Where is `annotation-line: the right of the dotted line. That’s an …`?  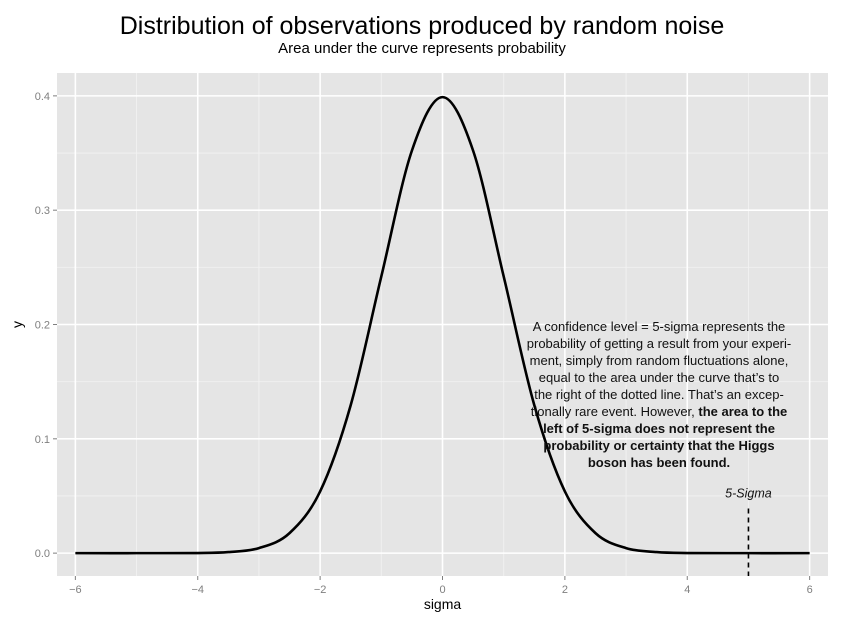
annotation-line: the right of the dotted line. That’s an … is located at coordinates (659, 394).